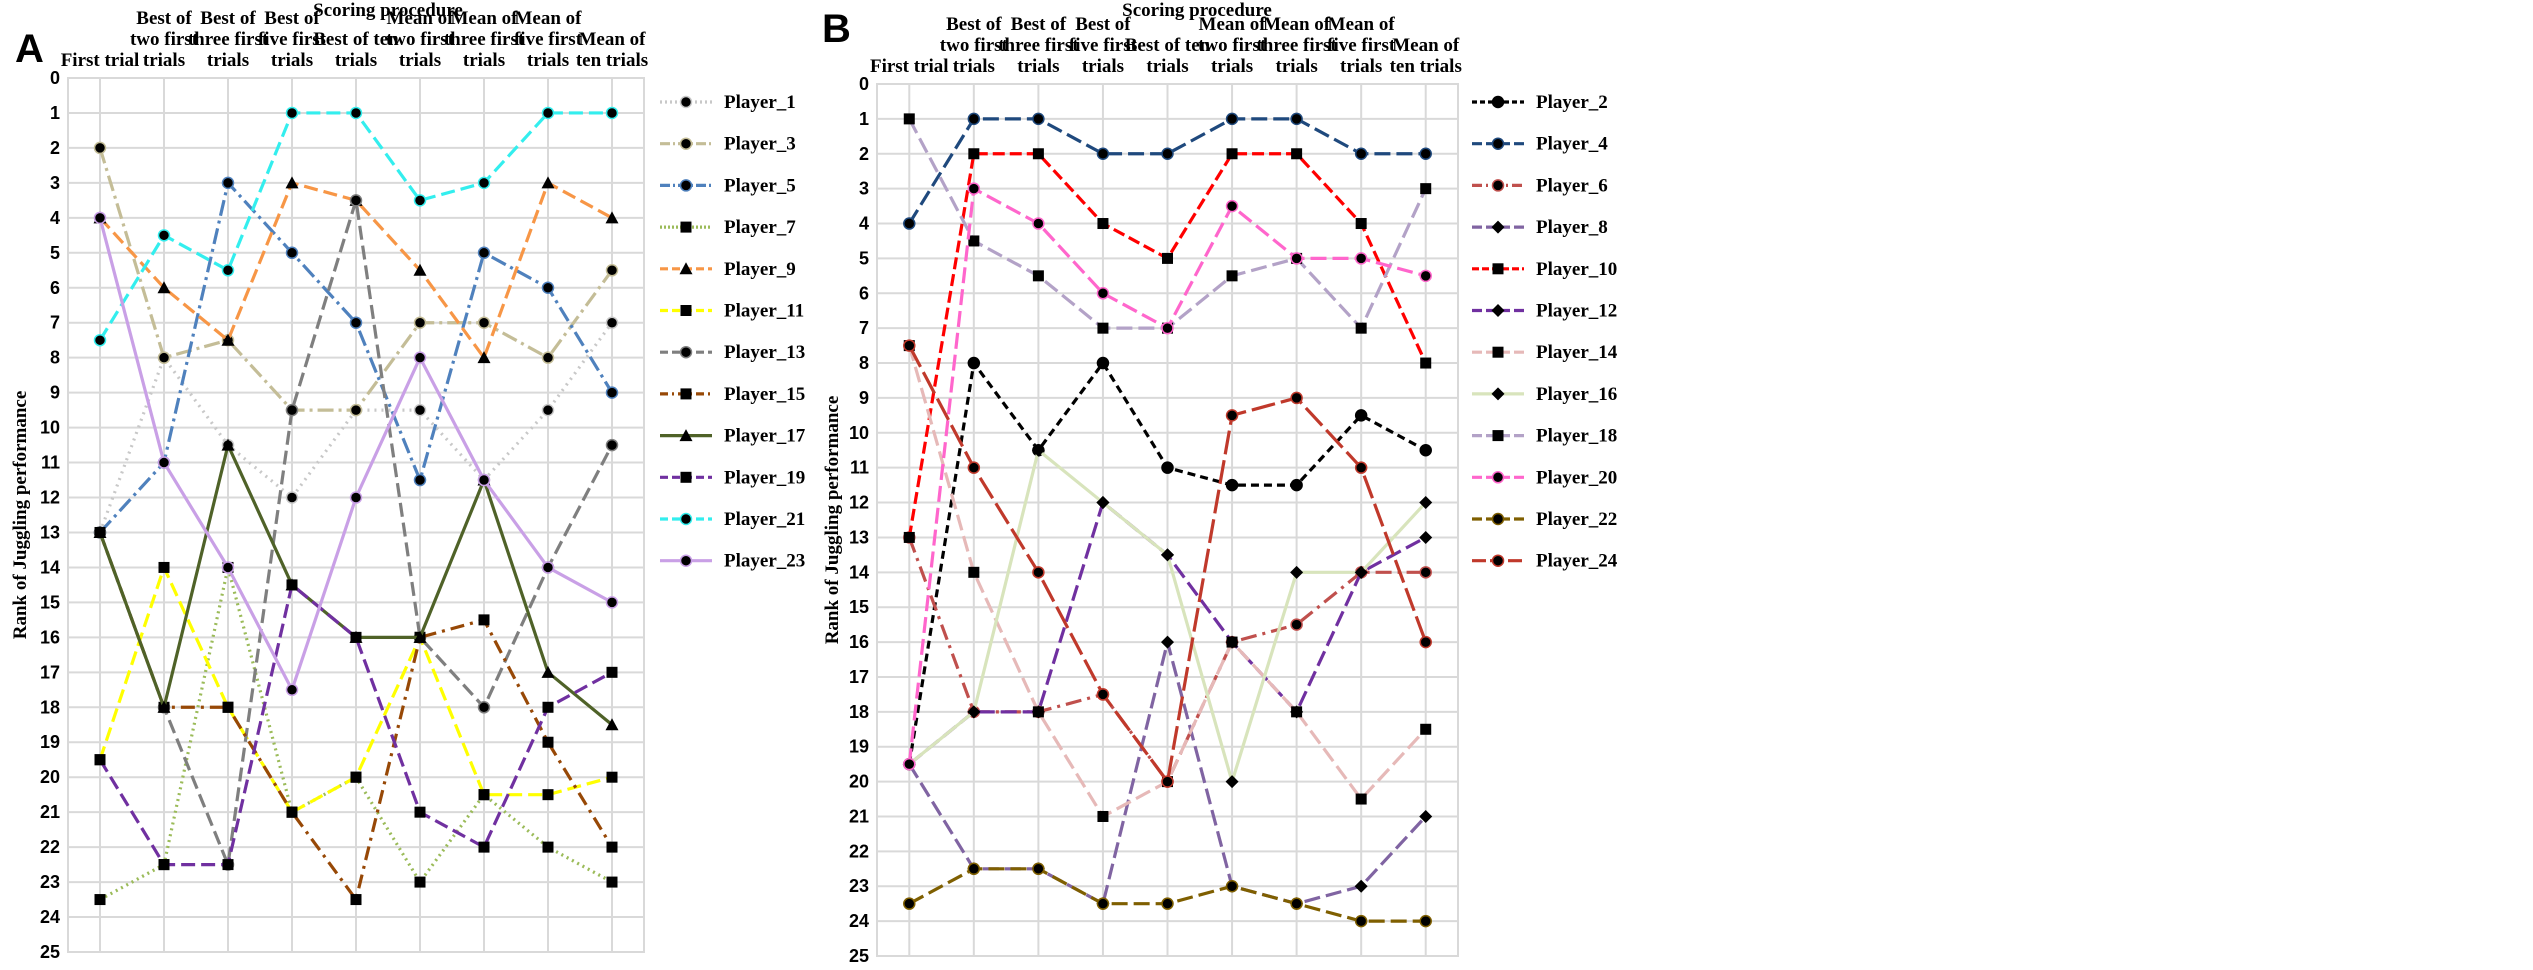 The image size is (2533, 970). Describe the element at coordinates (1168, 45) in the screenshot. I see `x-tick-line: Best of ten` at that location.